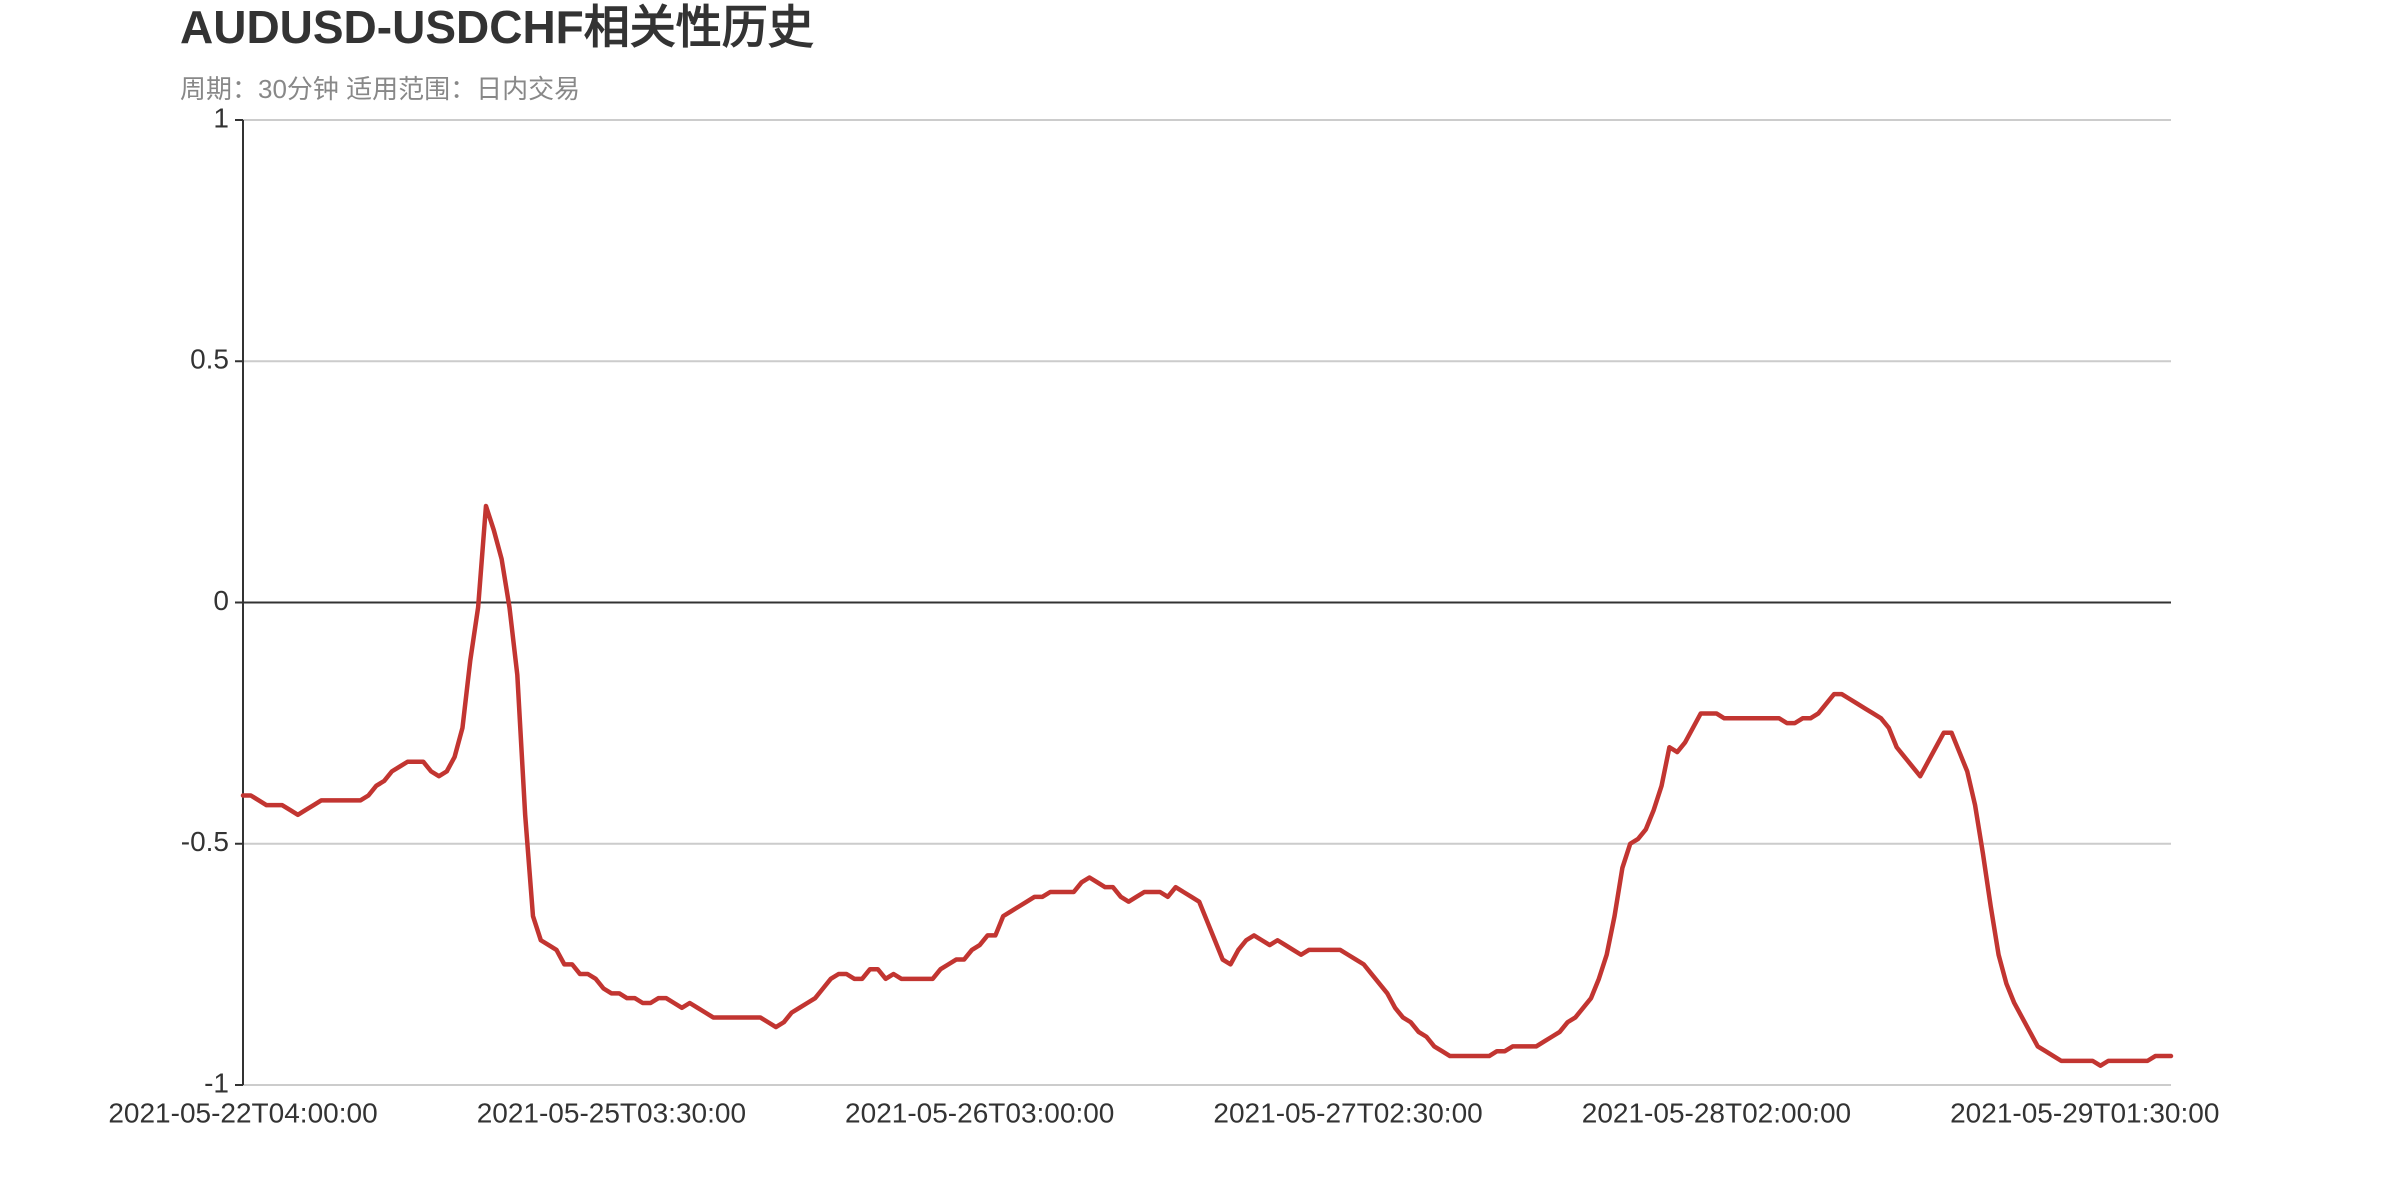 This screenshot has width=2400, height=1200. I want to click on x-tick-label: 2021-05-27T02:30:00, so click(1347, 1112).